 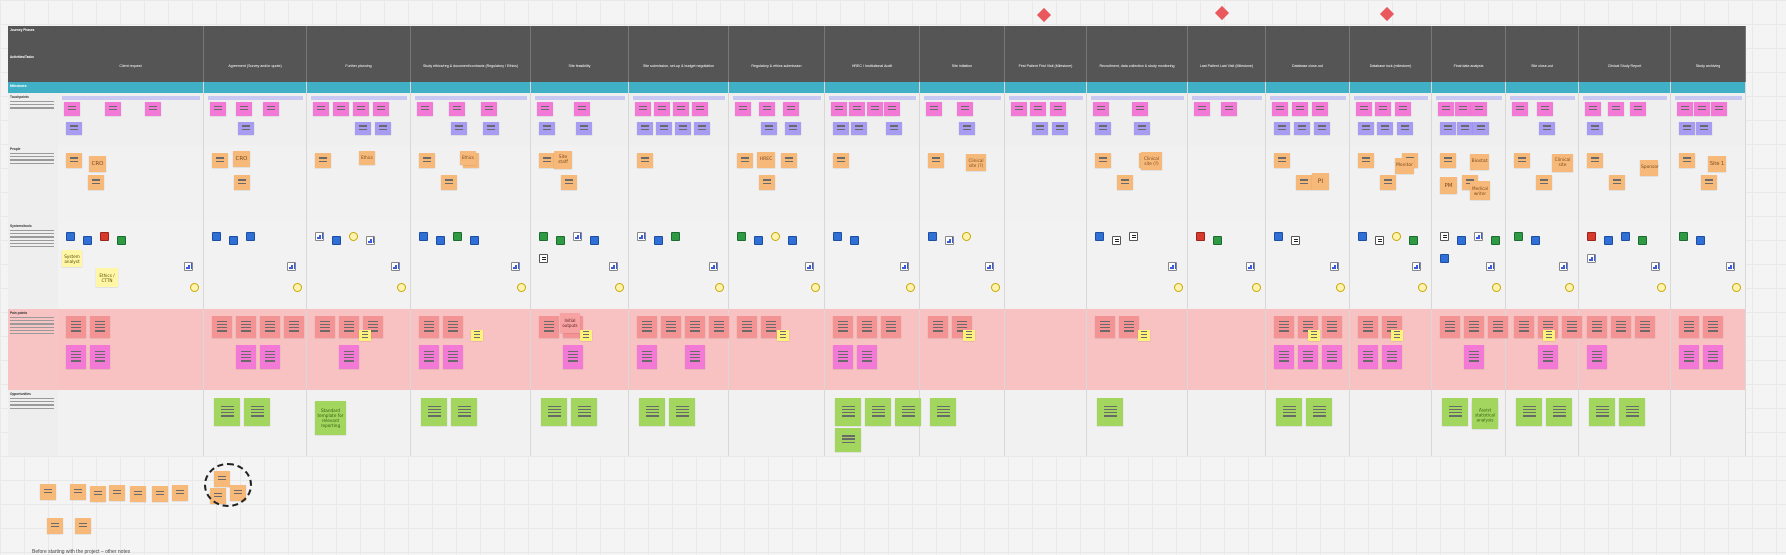 I want to click on phase-column-9: Site initiation, so click(x=962, y=67).